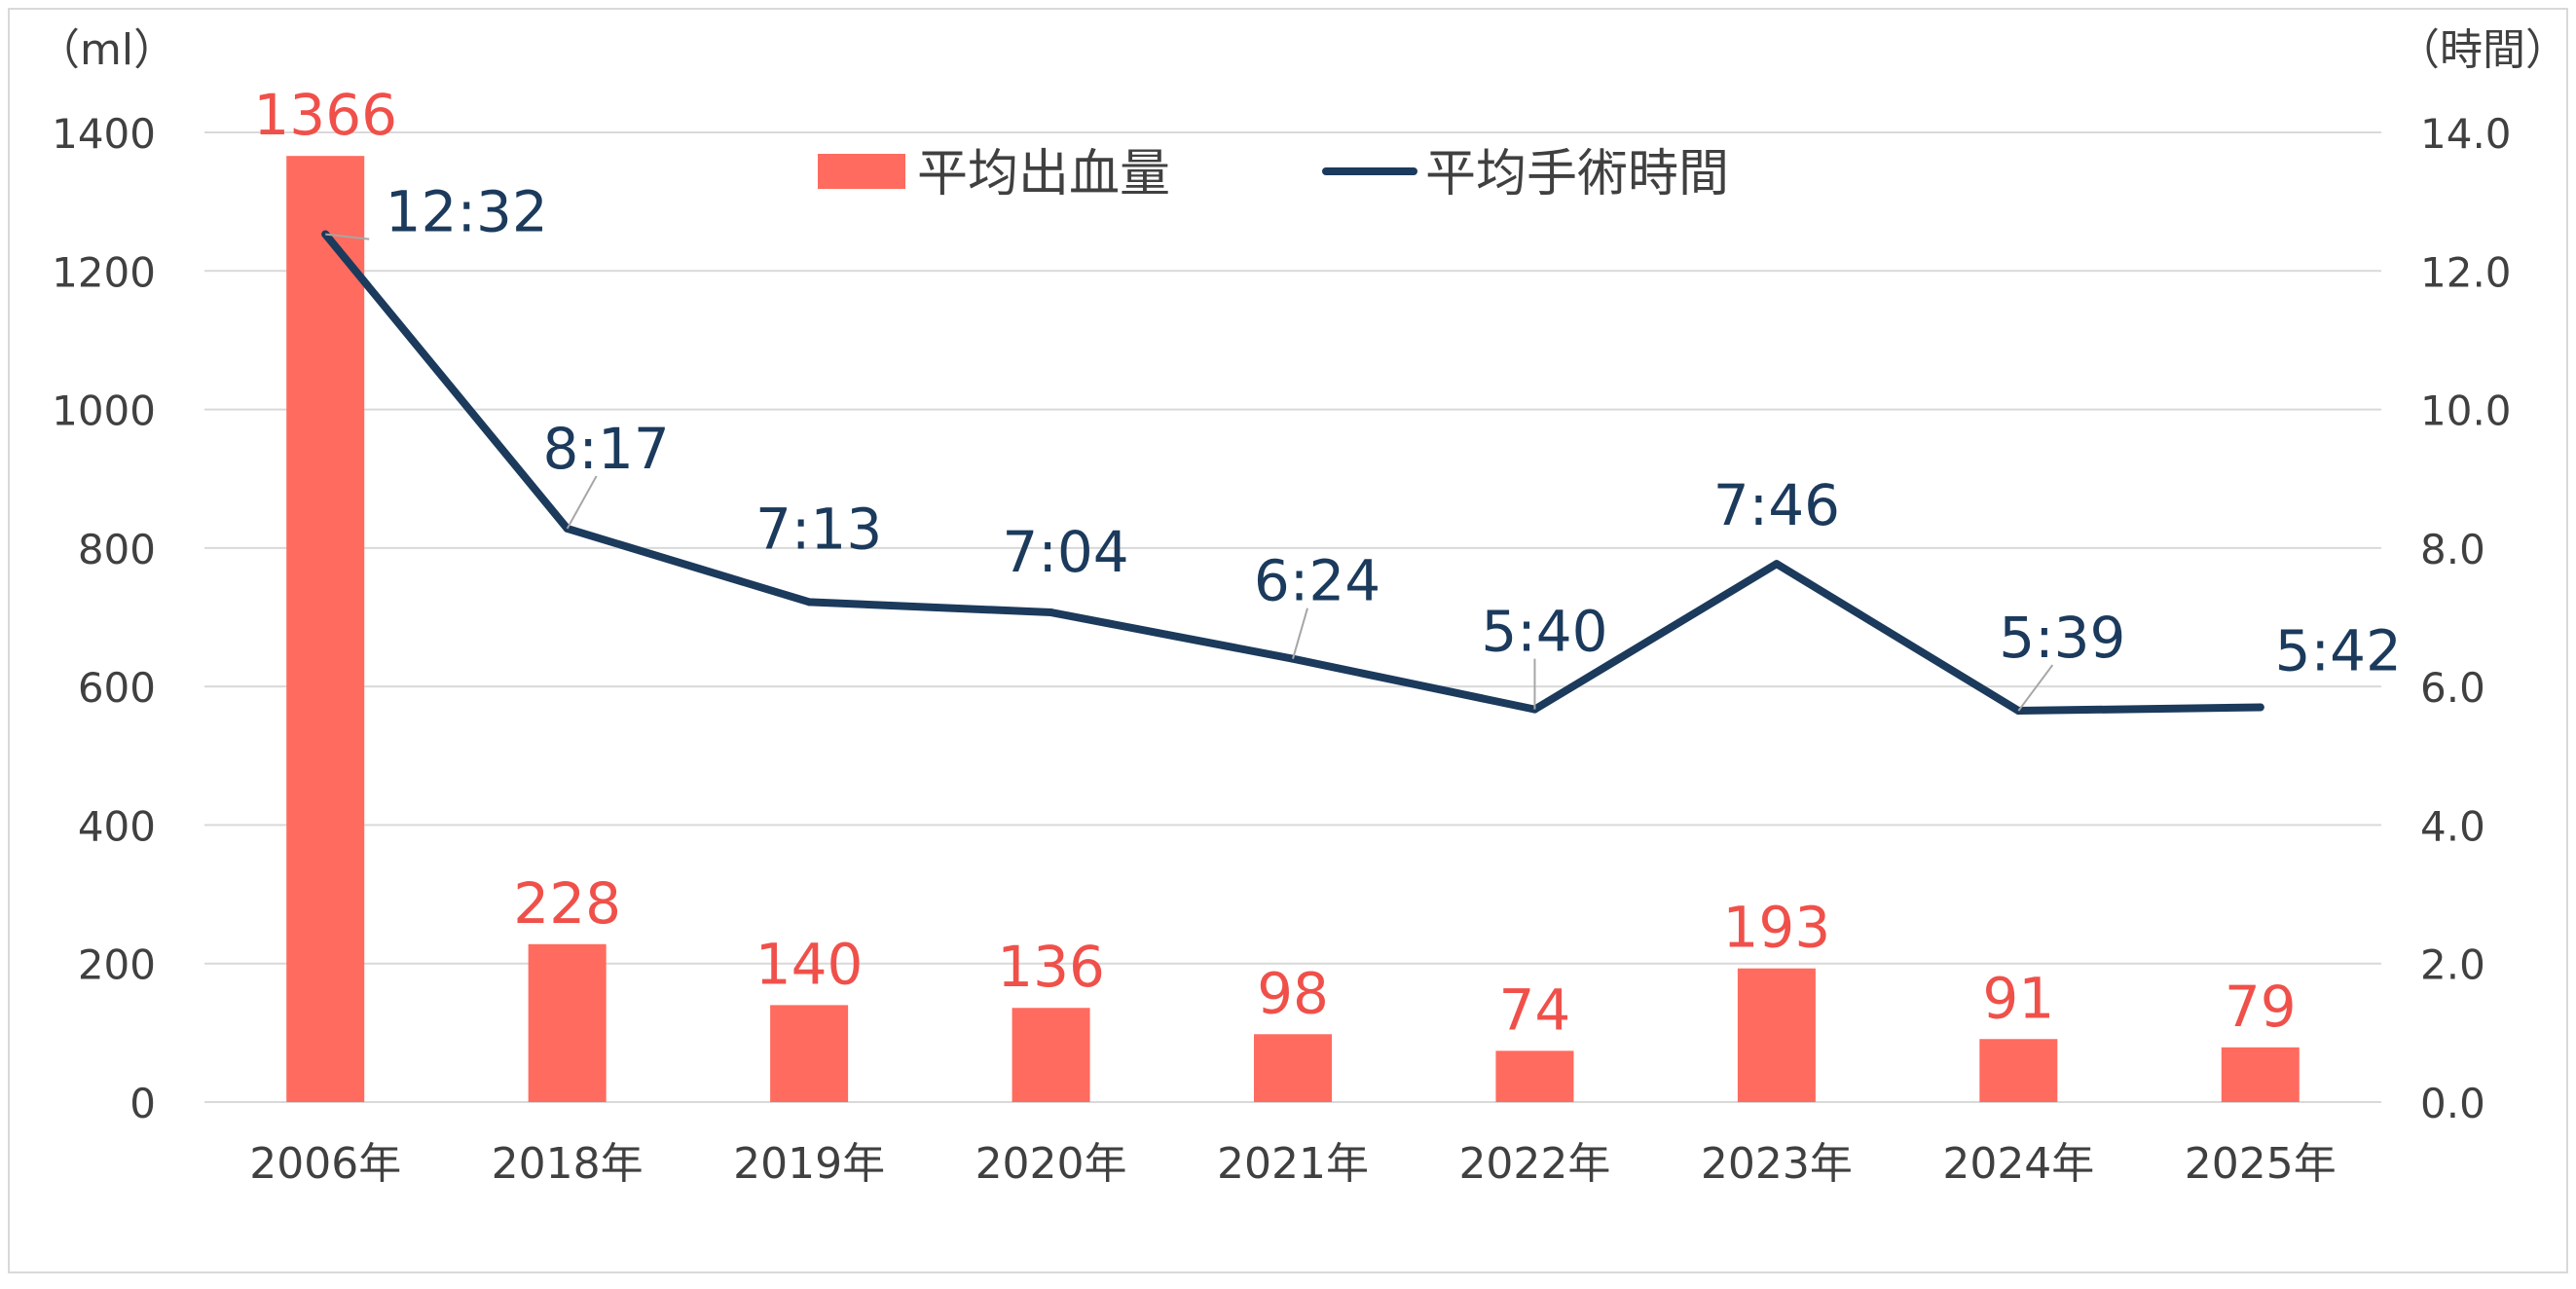 The image size is (2576, 1289). Describe the element at coordinates (606, 449) in the screenshot. I see `line-data-label: 8:17` at that location.